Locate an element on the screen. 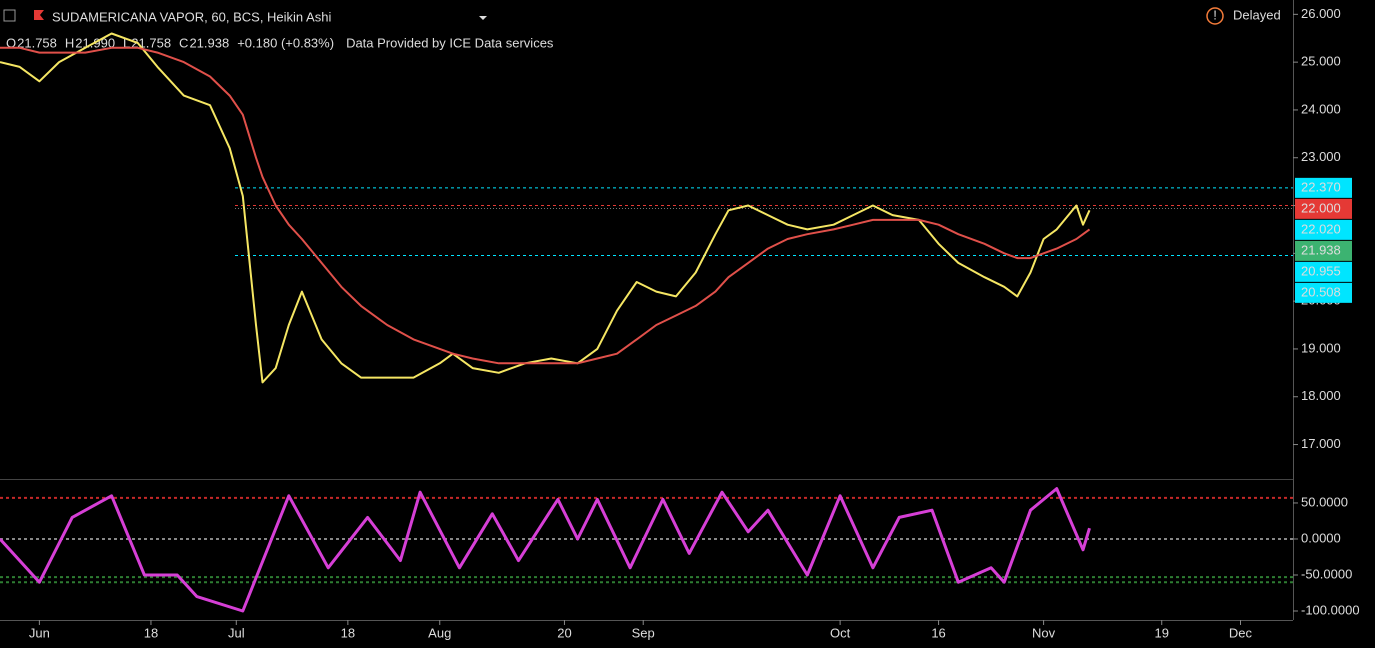 The image size is (1375, 648). price-label: 22.000 is located at coordinates (1321, 207).